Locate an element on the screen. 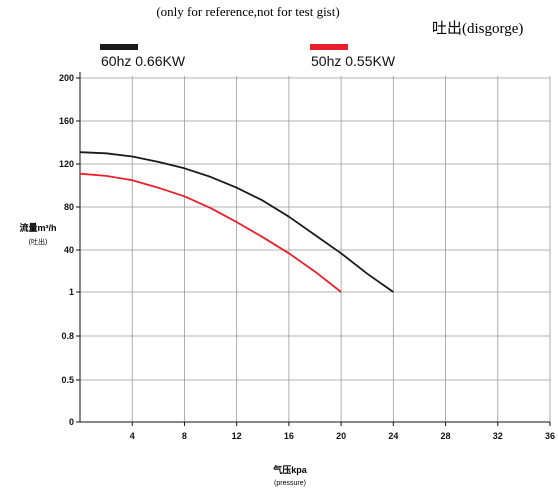 The width and height of the screenshot is (558, 493). y-tick-label-0: 0 is located at coordinates (71, 422).